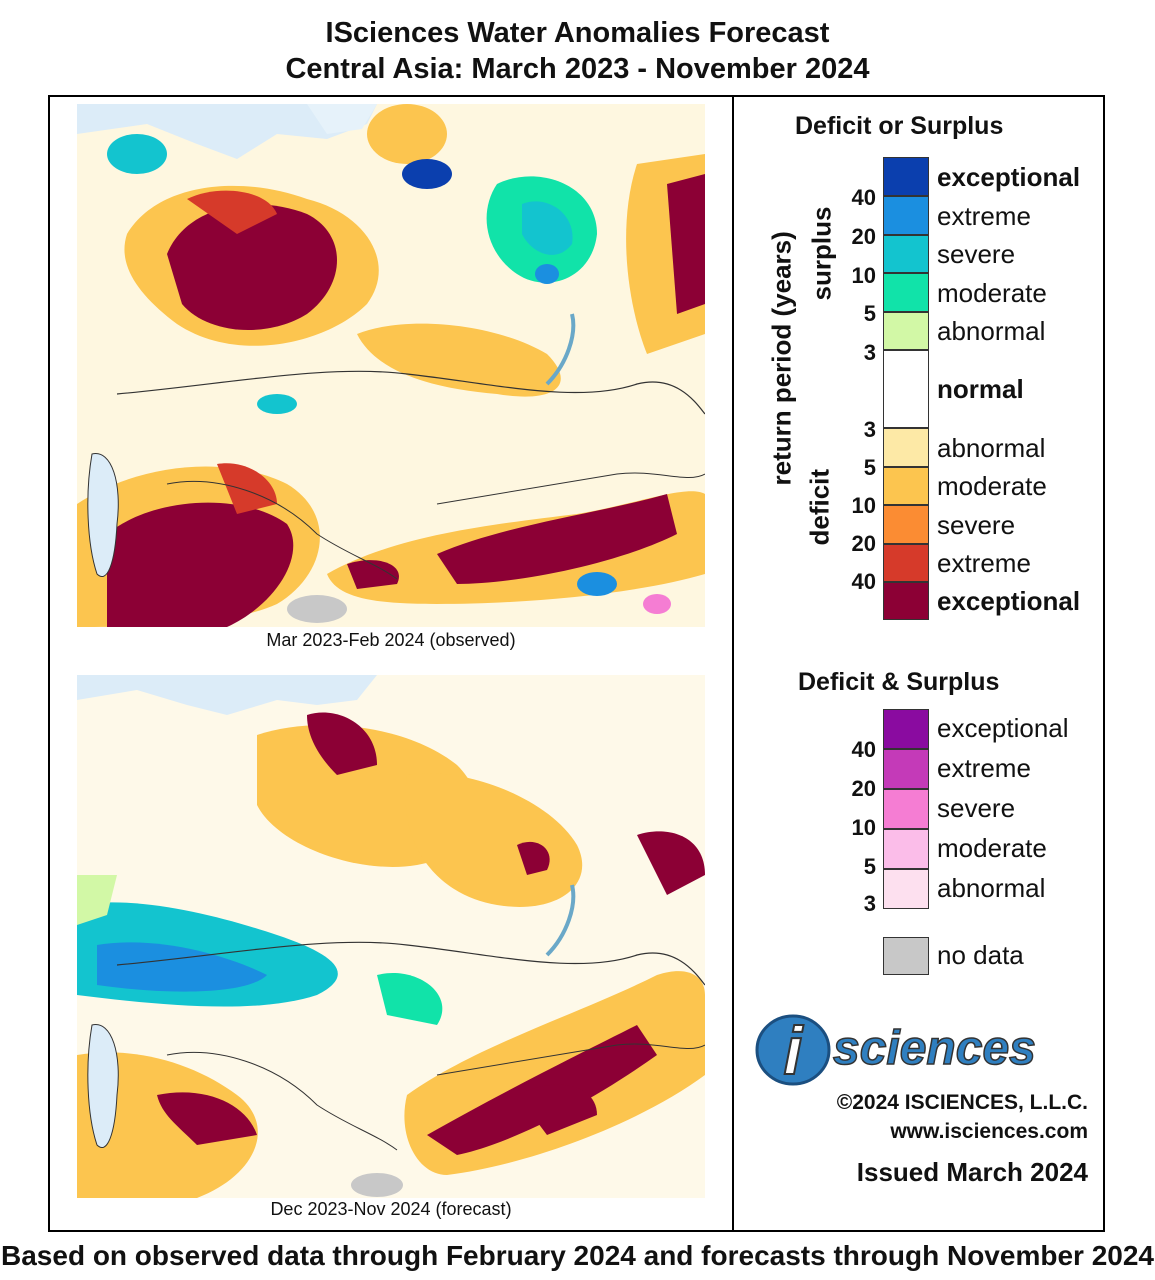 This screenshot has height=1280, width=1155. Describe the element at coordinates (906, 729) in the screenshot. I see `legend-both-swatch-exceptional` at that location.